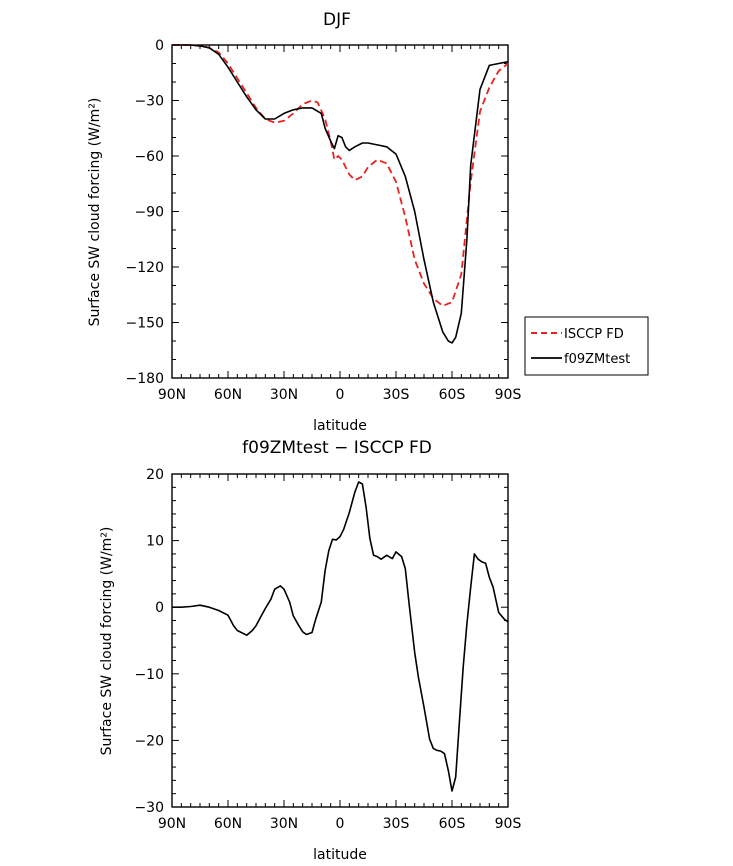 The width and height of the screenshot is (733, 866). I want to click on y-tick-label: −120, so click(145, 268).